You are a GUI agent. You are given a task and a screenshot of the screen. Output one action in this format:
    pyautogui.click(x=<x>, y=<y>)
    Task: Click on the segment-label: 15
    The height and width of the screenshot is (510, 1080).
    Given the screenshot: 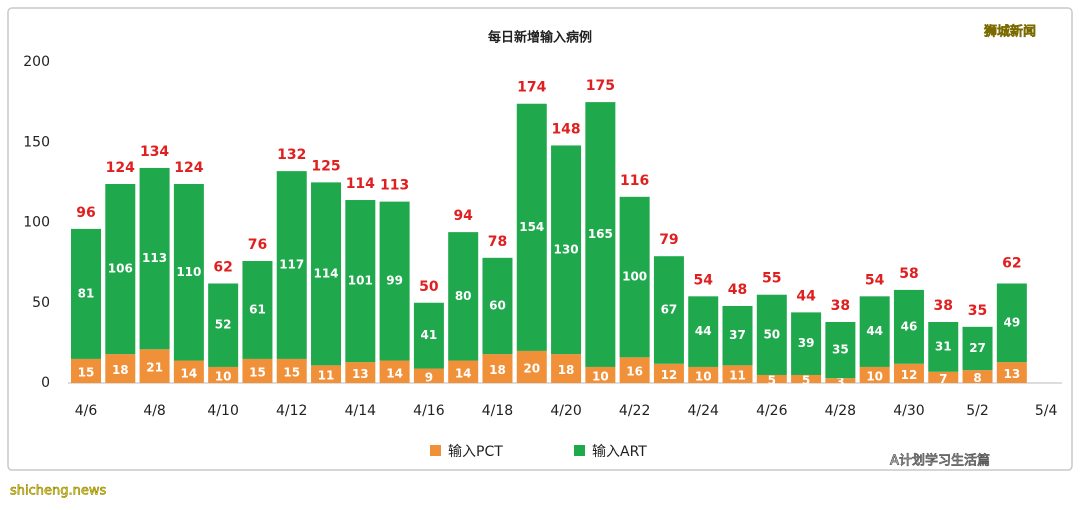 What is the action you would take?
    pyautogui.click(x=291, y=372)
    